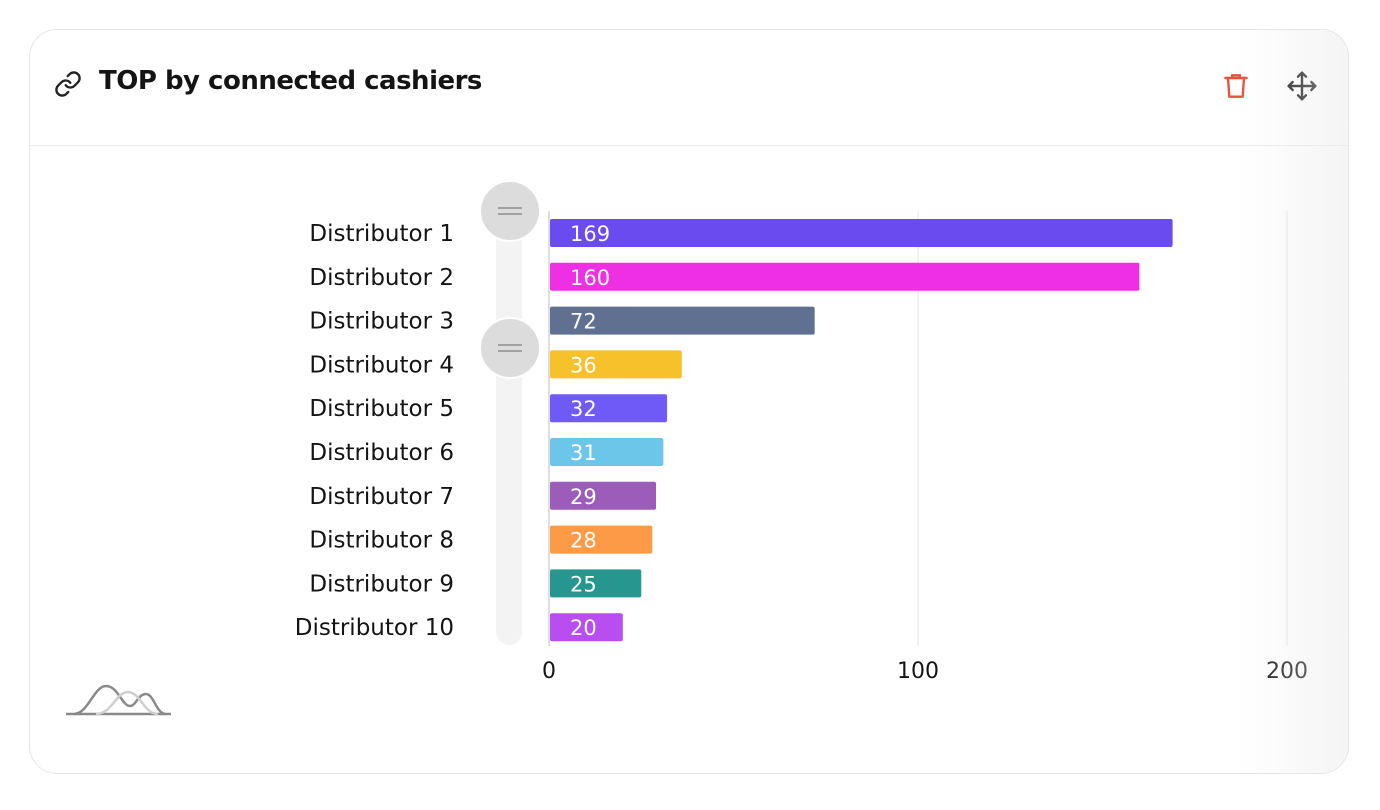  What do you see at coordinates (590, 278) in the screenshot?
I see `bar-value-label: 160` at bounding box center [590, 278].